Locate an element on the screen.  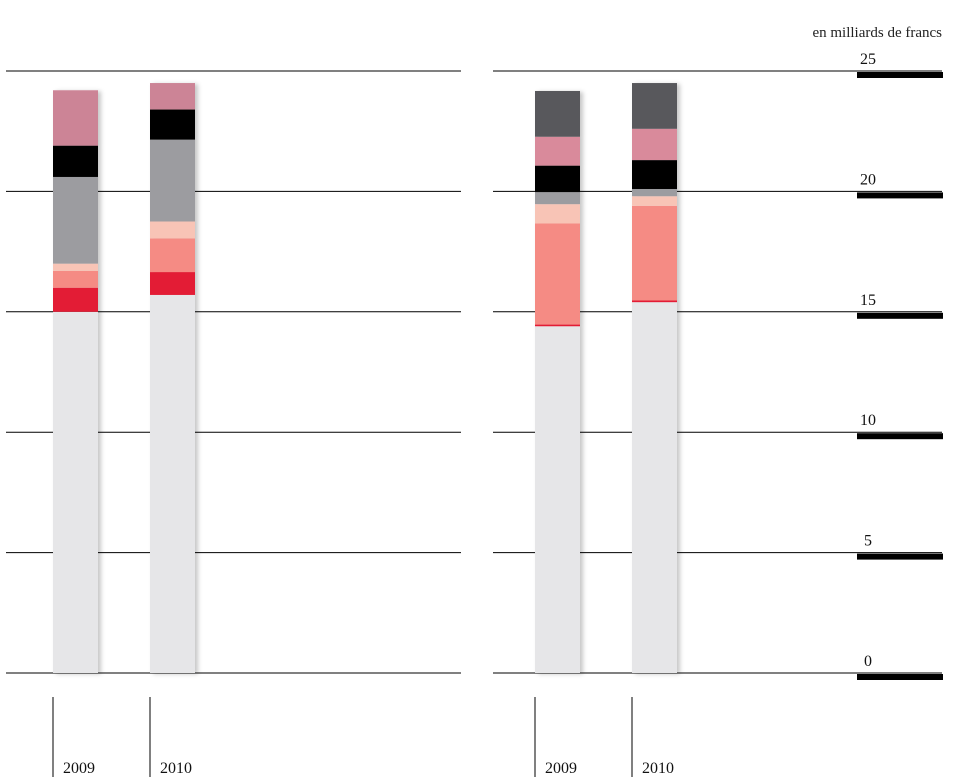
tick-label-25: 25 is located at coordinates (868, 59).